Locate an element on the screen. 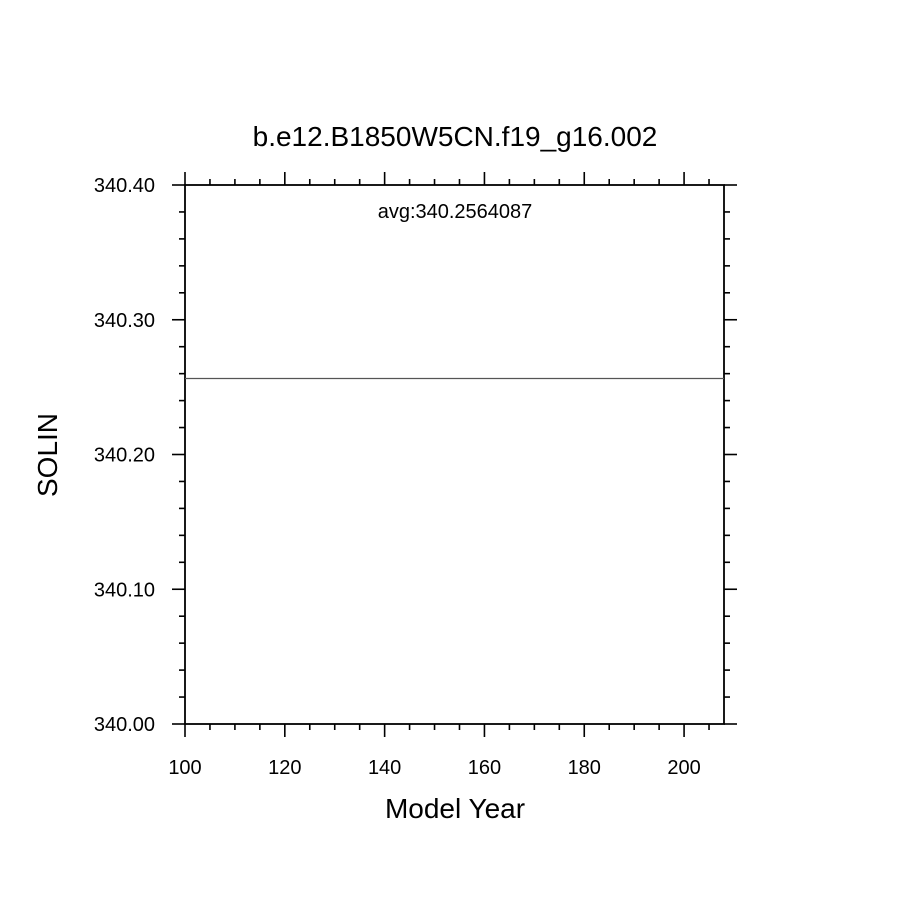 This screenshot has width=910, height=910. average-annotation: avg:340.2564087 is located at coordinates (455, 212).